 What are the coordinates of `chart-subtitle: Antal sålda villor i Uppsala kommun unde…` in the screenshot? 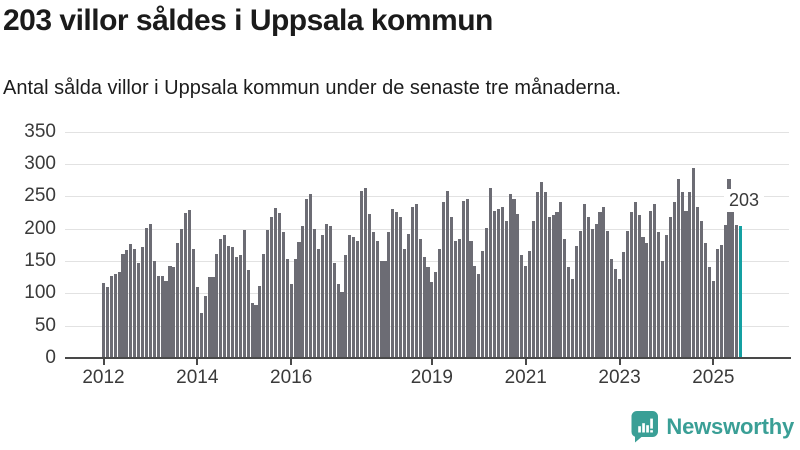 It's located at (312, 88).